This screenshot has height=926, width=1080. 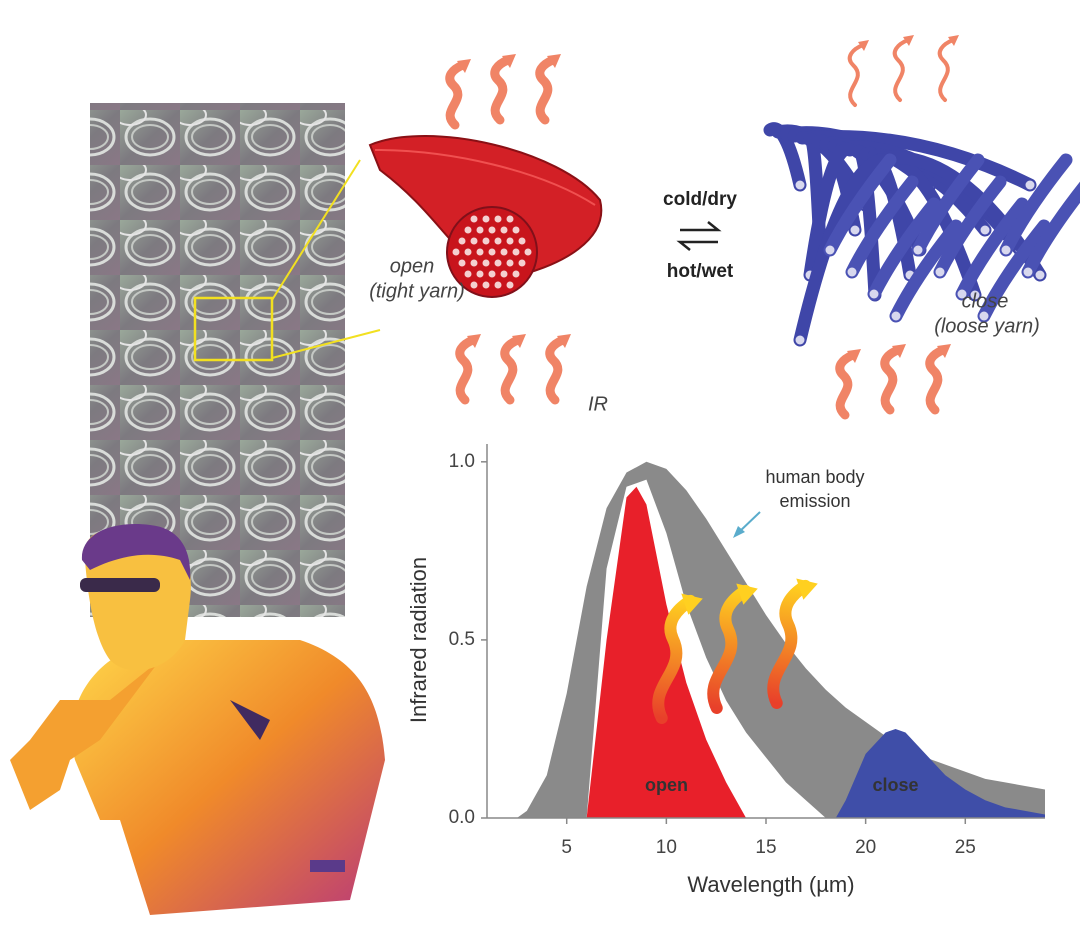 I want to click on x-tick-label: 5, so click(x=566, y=847).